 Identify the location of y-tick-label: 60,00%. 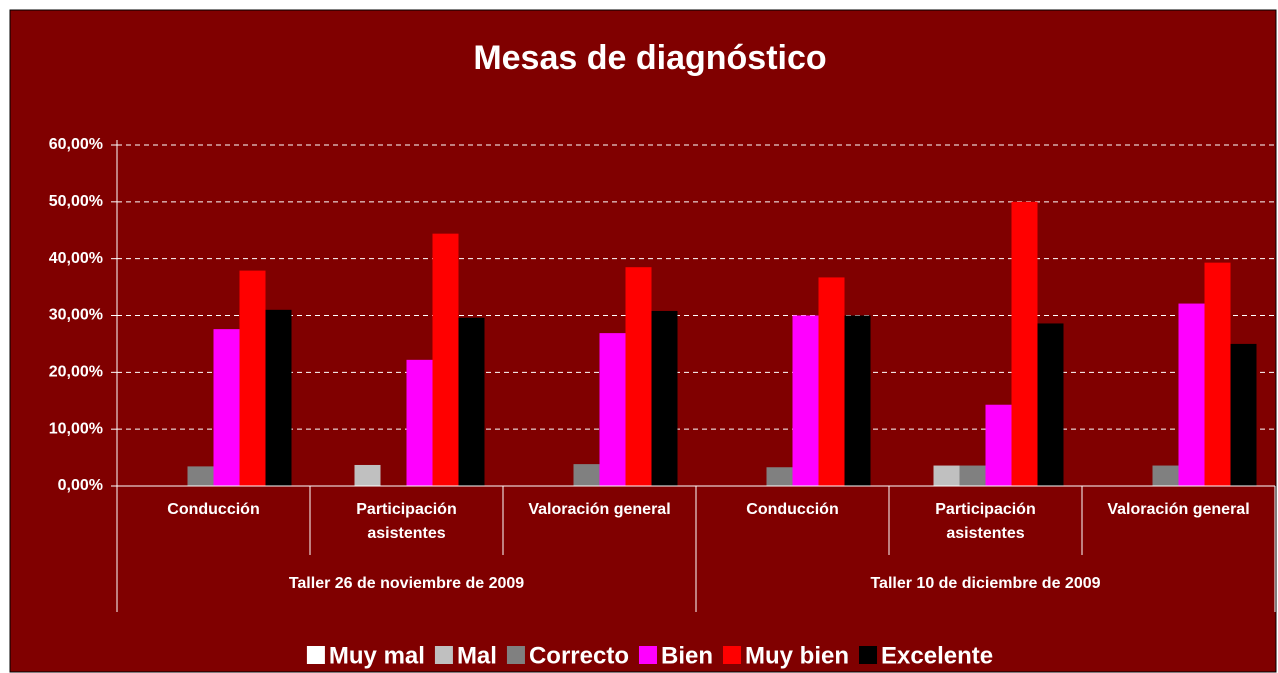
(76, 144).